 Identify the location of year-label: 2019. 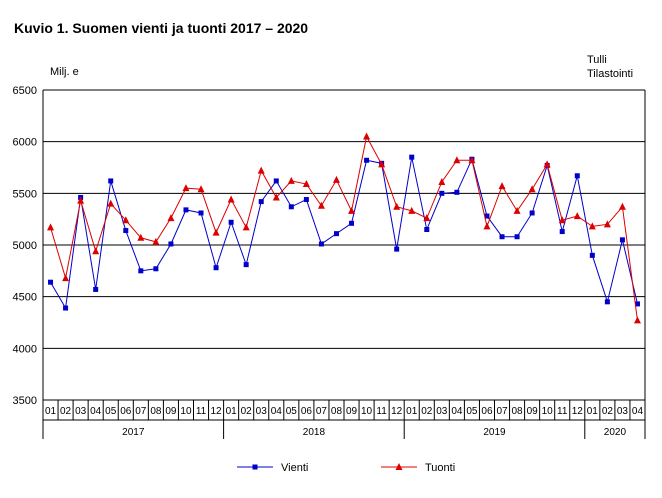
(494, 432).